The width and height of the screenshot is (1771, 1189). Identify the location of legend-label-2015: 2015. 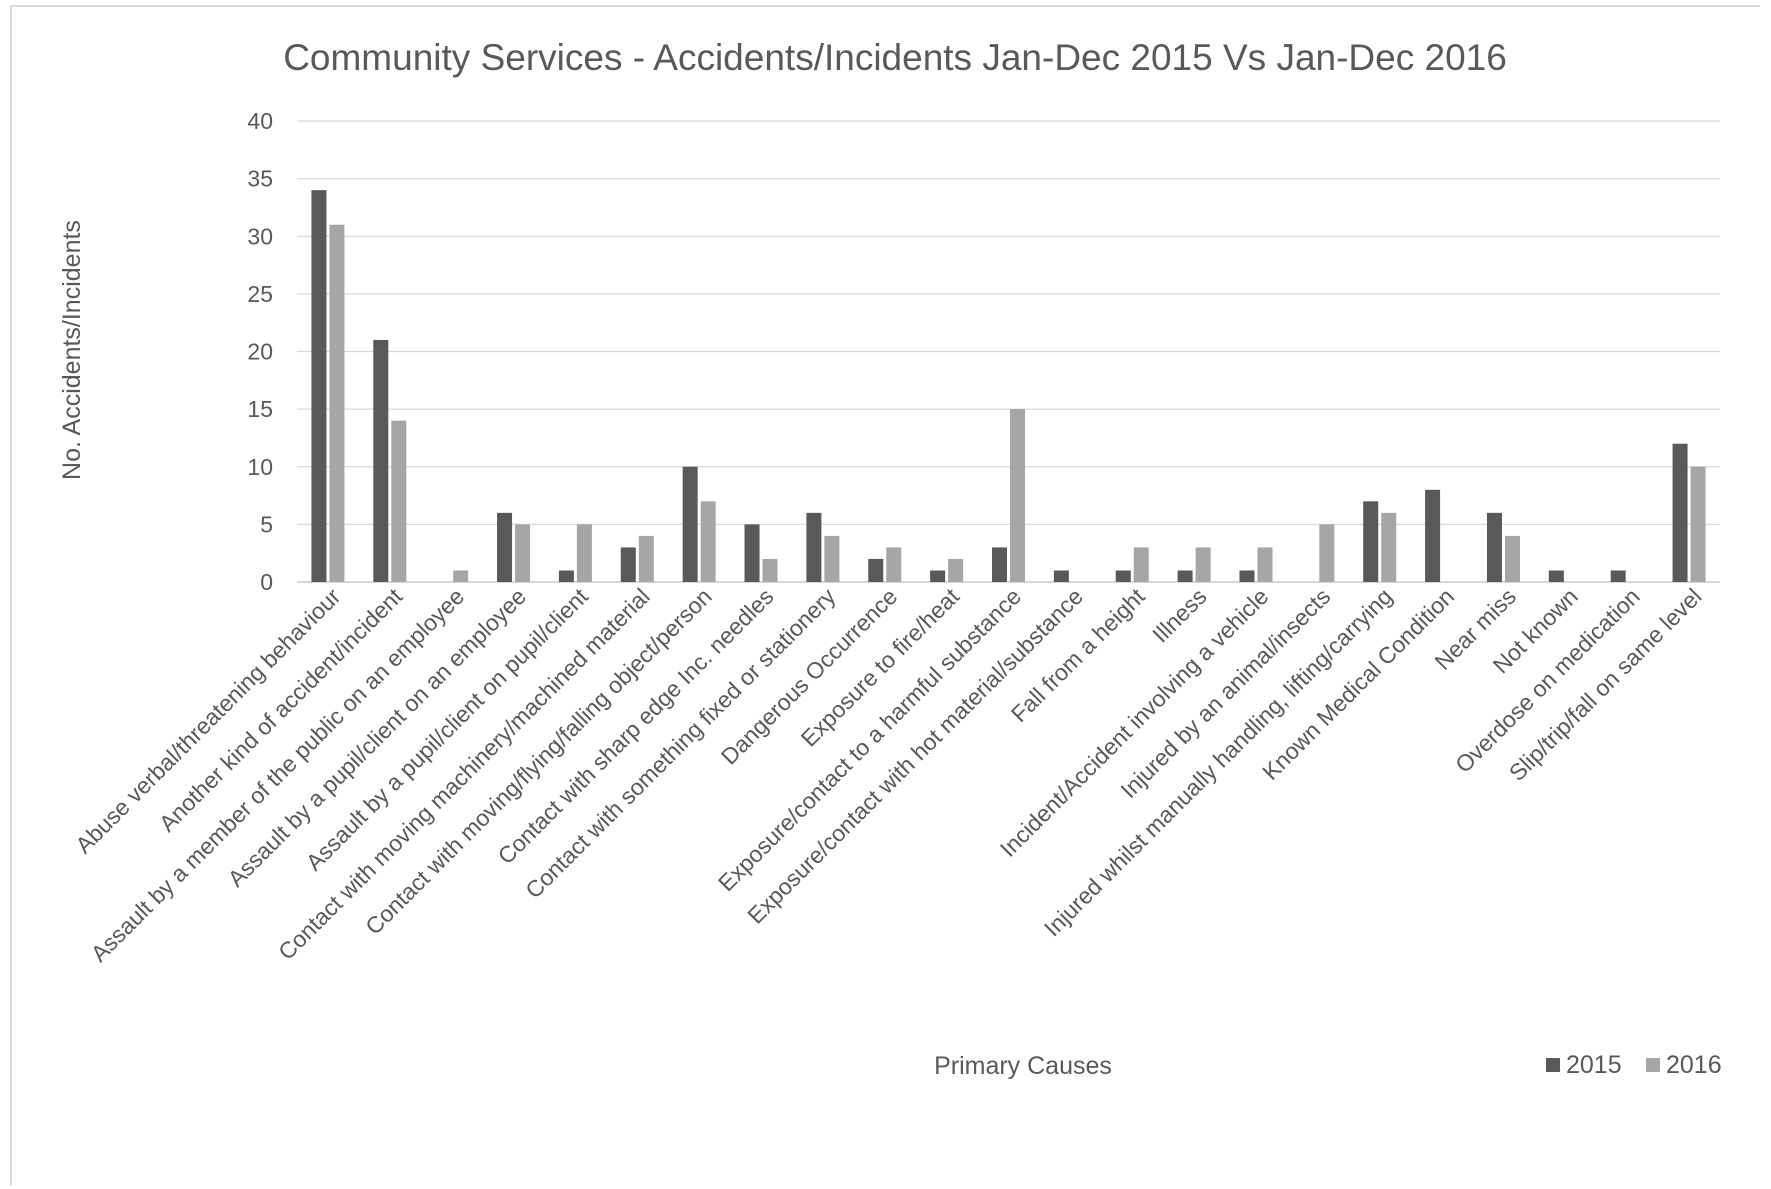
(1594, 1065).